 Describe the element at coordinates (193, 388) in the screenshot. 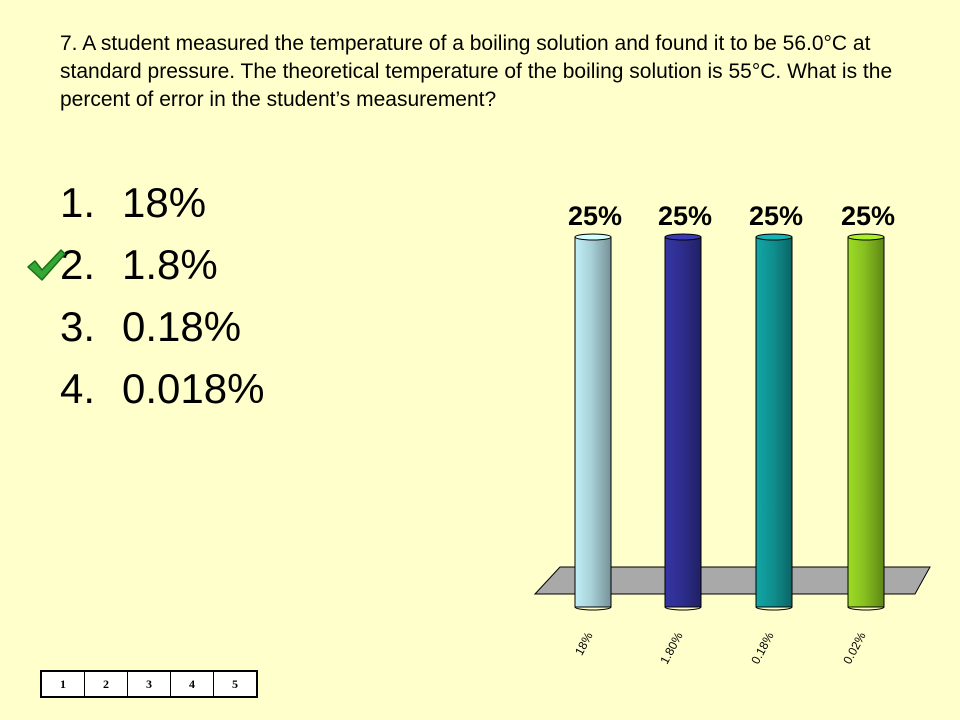

I see `answer-text: 0.018%` at that location.